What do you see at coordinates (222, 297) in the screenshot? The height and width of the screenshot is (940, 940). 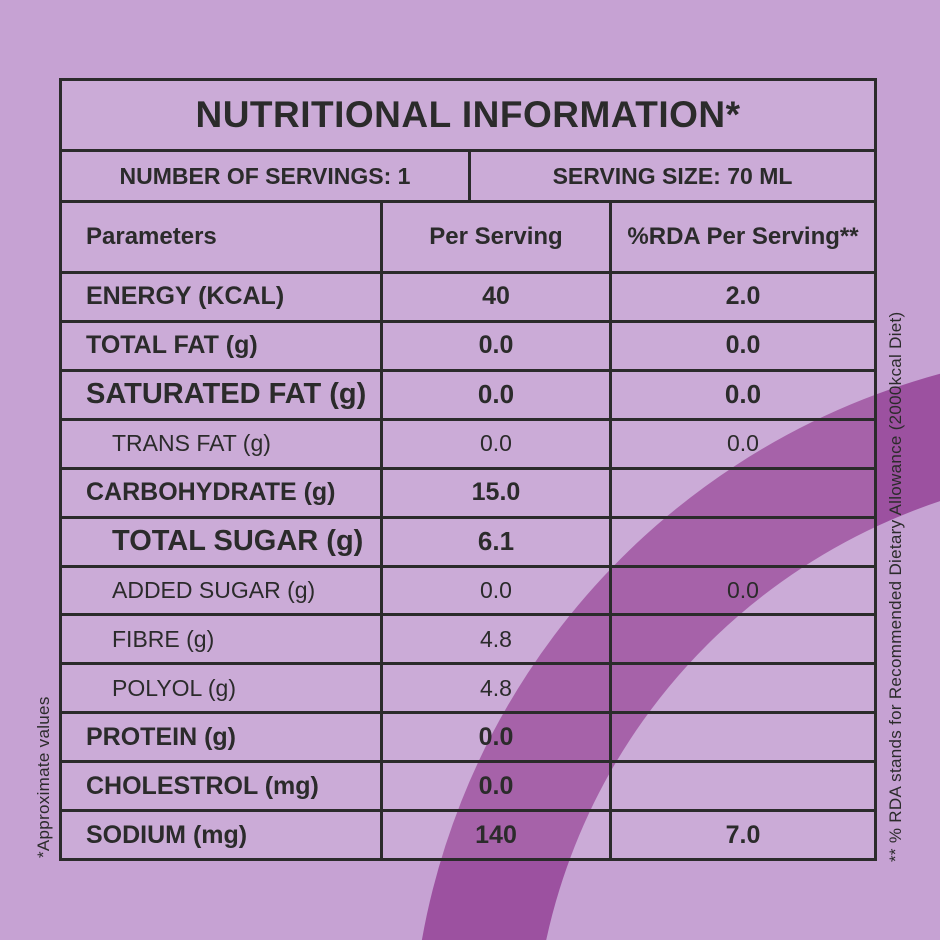 I see `parameter-cell: ENERGY (KCAL)` at bounding box center [222, 297].